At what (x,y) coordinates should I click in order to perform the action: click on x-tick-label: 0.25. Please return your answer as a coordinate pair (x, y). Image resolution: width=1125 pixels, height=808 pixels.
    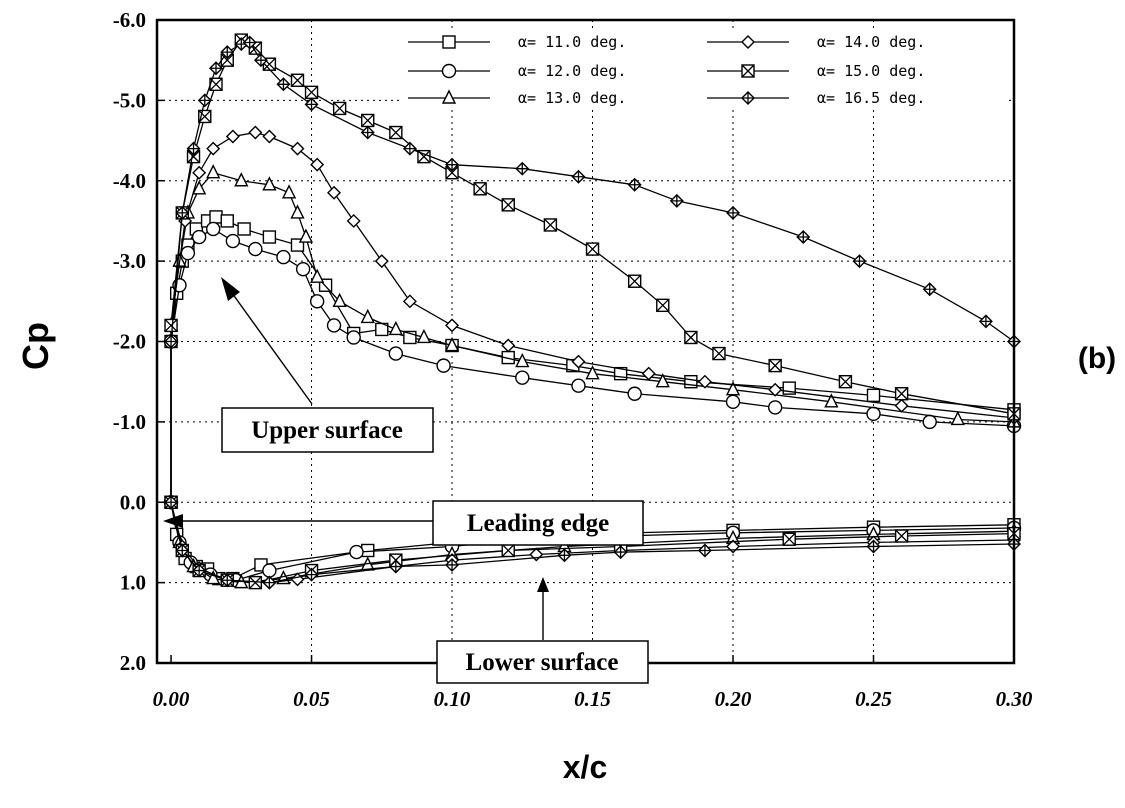
    Looking at the image, I should click on (873, 699).